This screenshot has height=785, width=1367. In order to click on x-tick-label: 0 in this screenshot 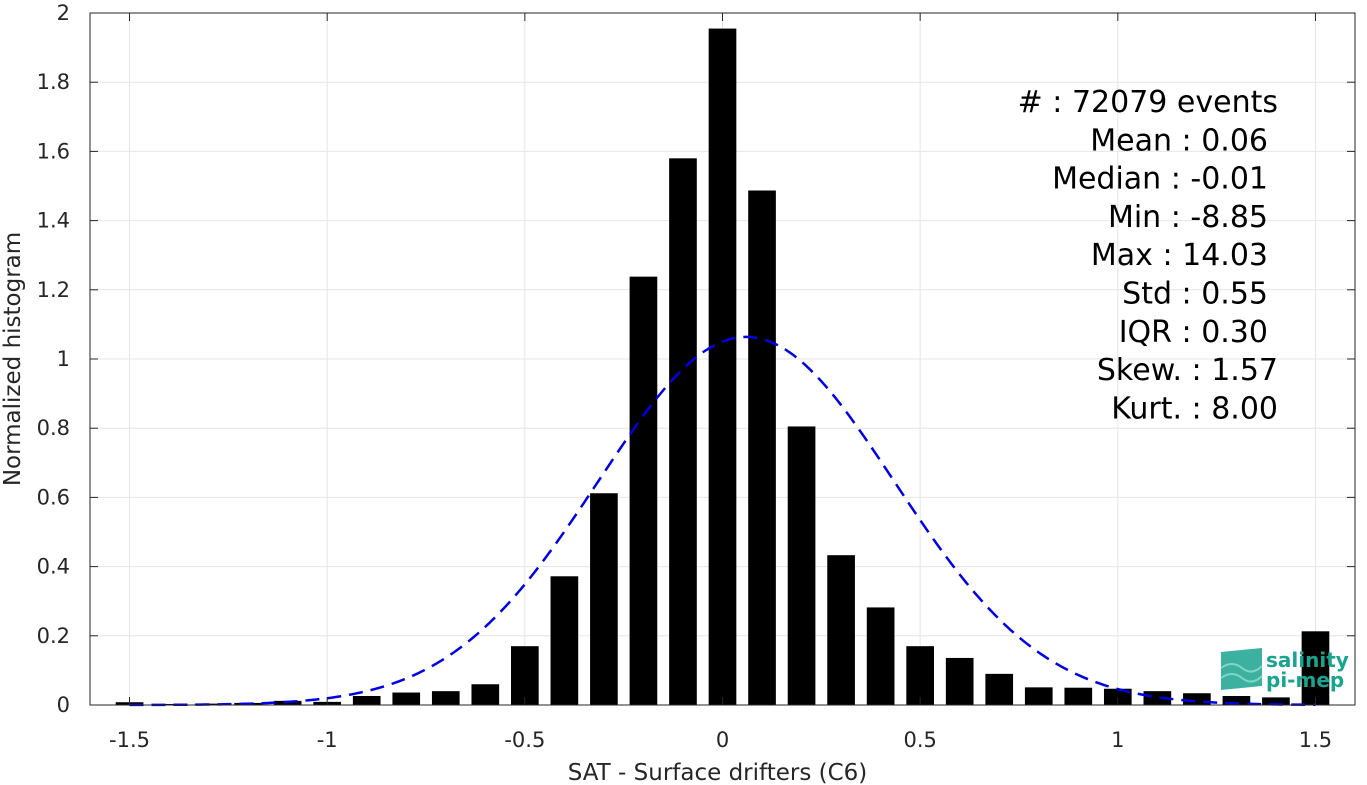, I will do `click(722, 740)`.